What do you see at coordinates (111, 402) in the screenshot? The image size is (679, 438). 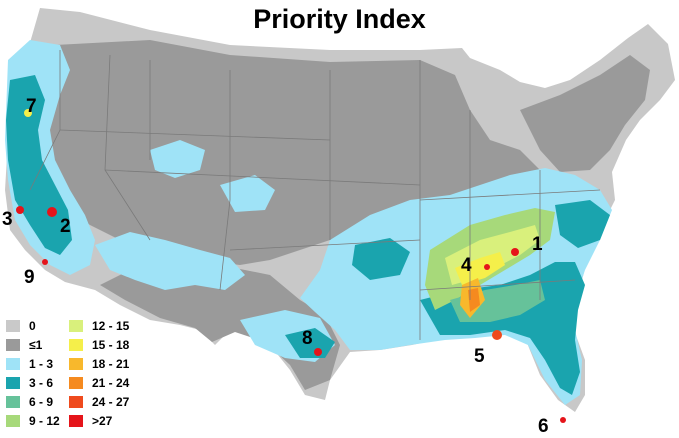 I see `legend-label: 24 - 27` at bounding box center [111, 402].